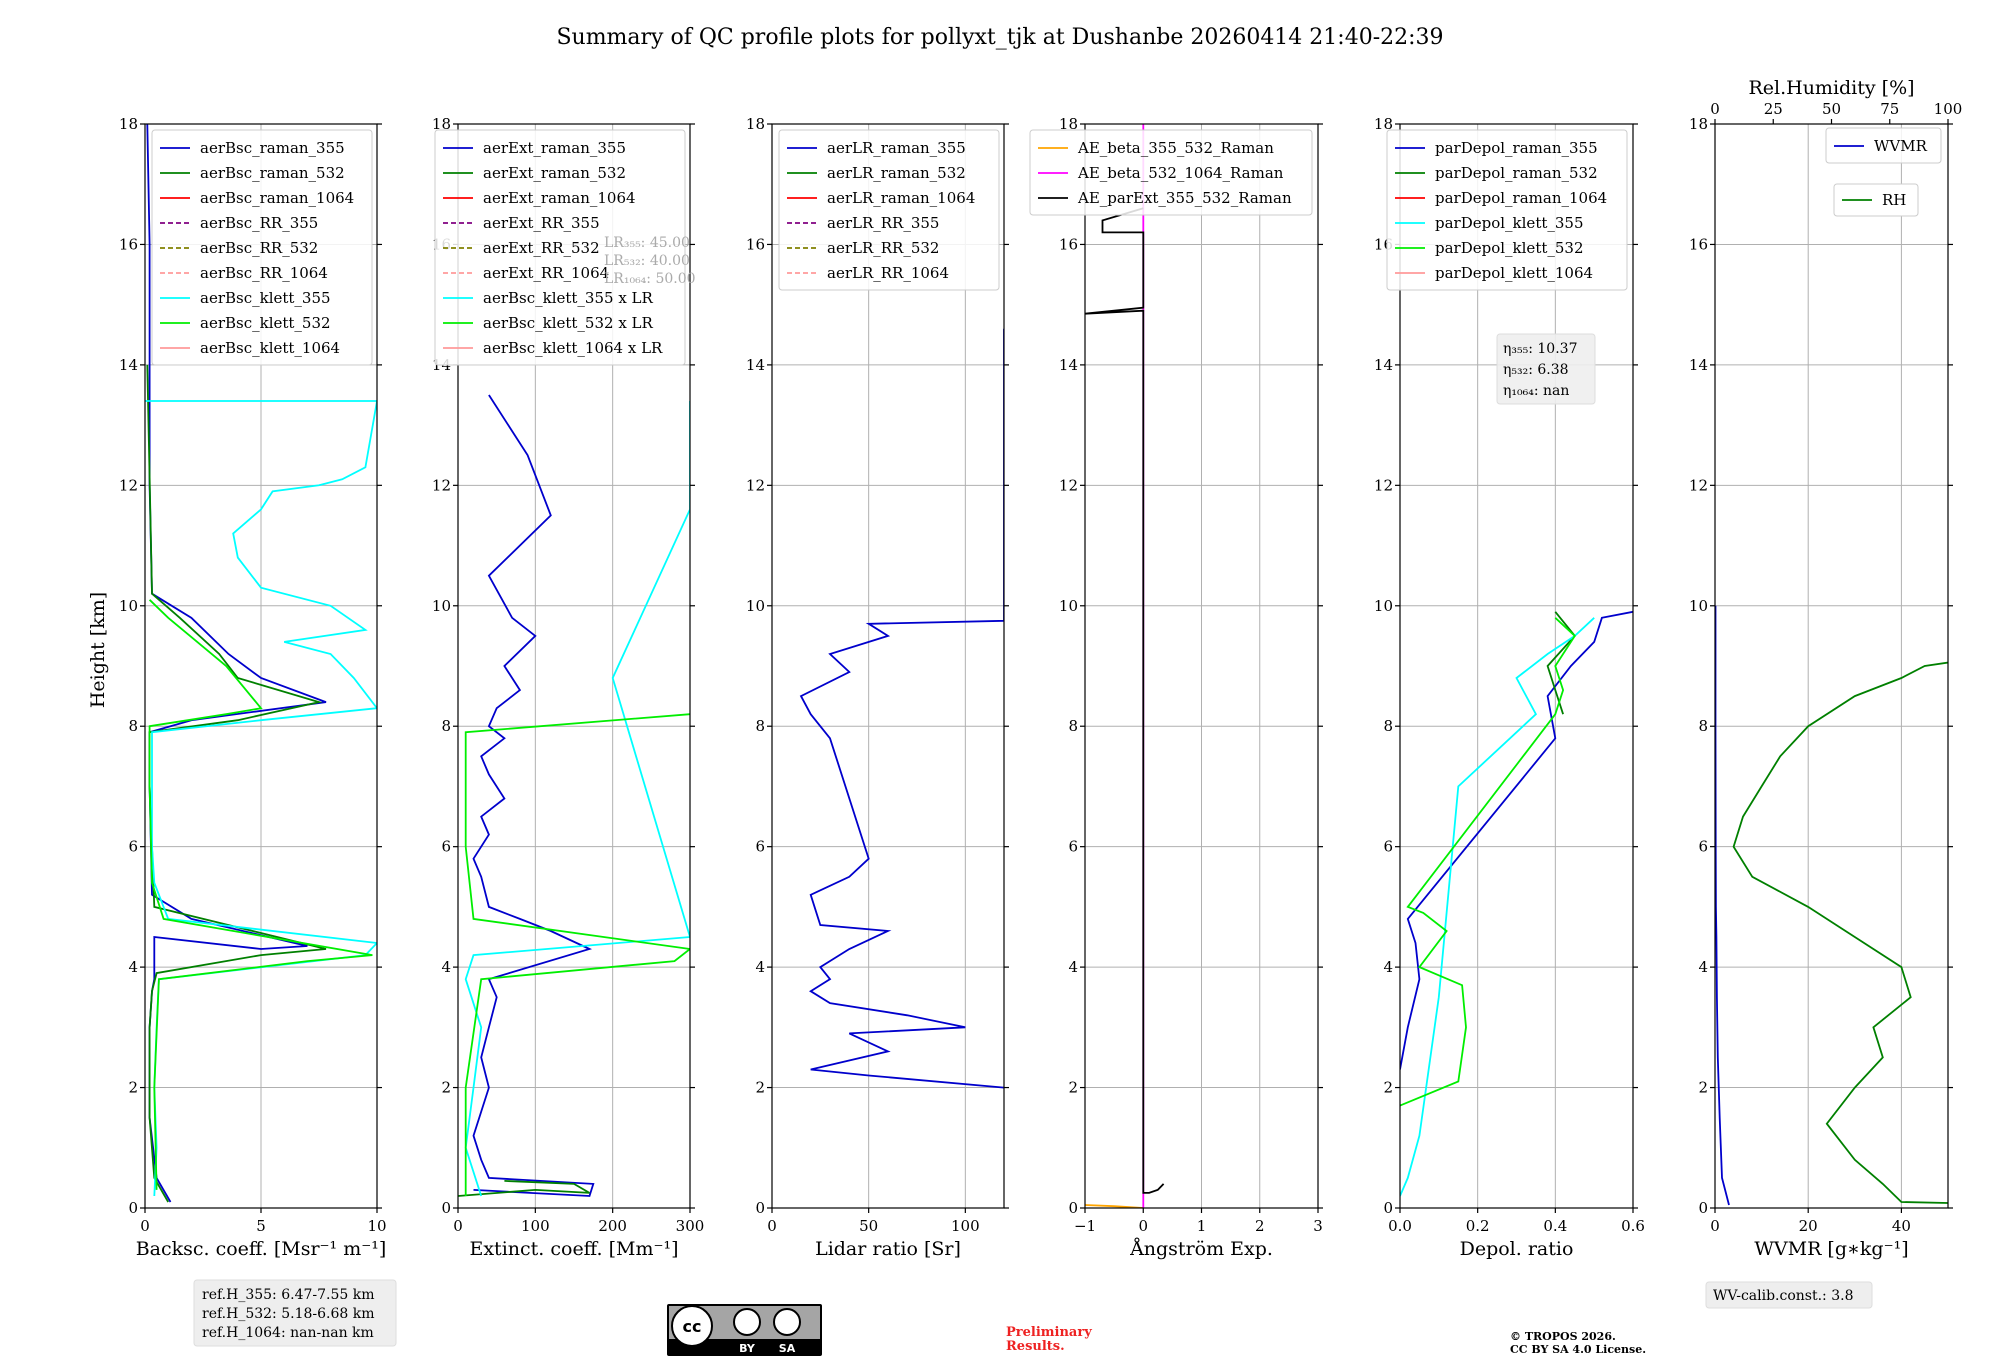 The width and height of the screenshot is (2000, 1360). I want to click on legend: WVMR, so click(1883, 145).